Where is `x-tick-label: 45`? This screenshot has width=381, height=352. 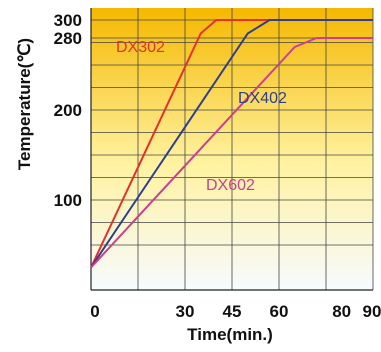
x-tick-label: 45 is located at coordinates (232, 311).